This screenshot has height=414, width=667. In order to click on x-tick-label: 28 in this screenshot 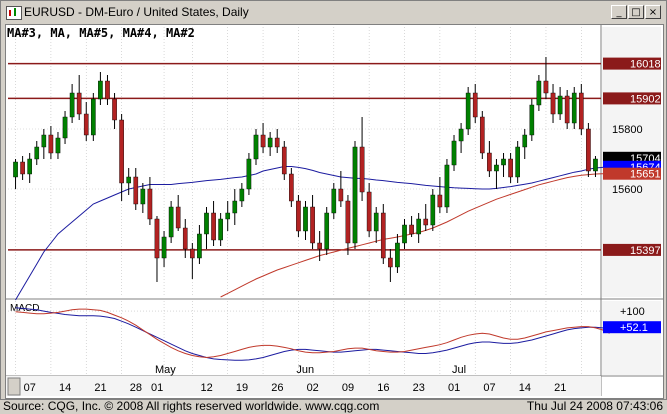, I will do `click(136, 388)`.